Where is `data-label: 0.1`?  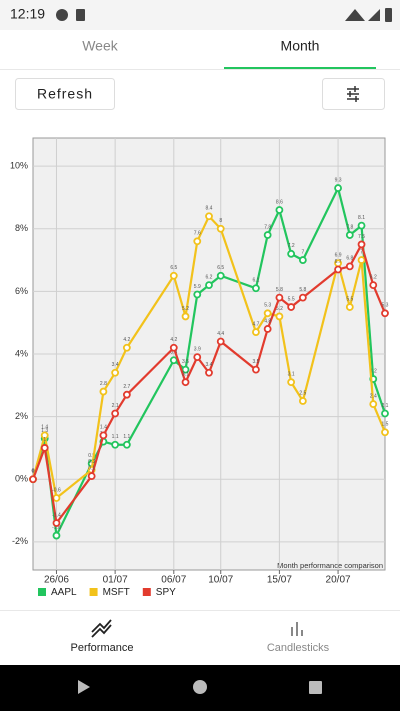
data-label: 0.1 is located at coordinates (91, 468).